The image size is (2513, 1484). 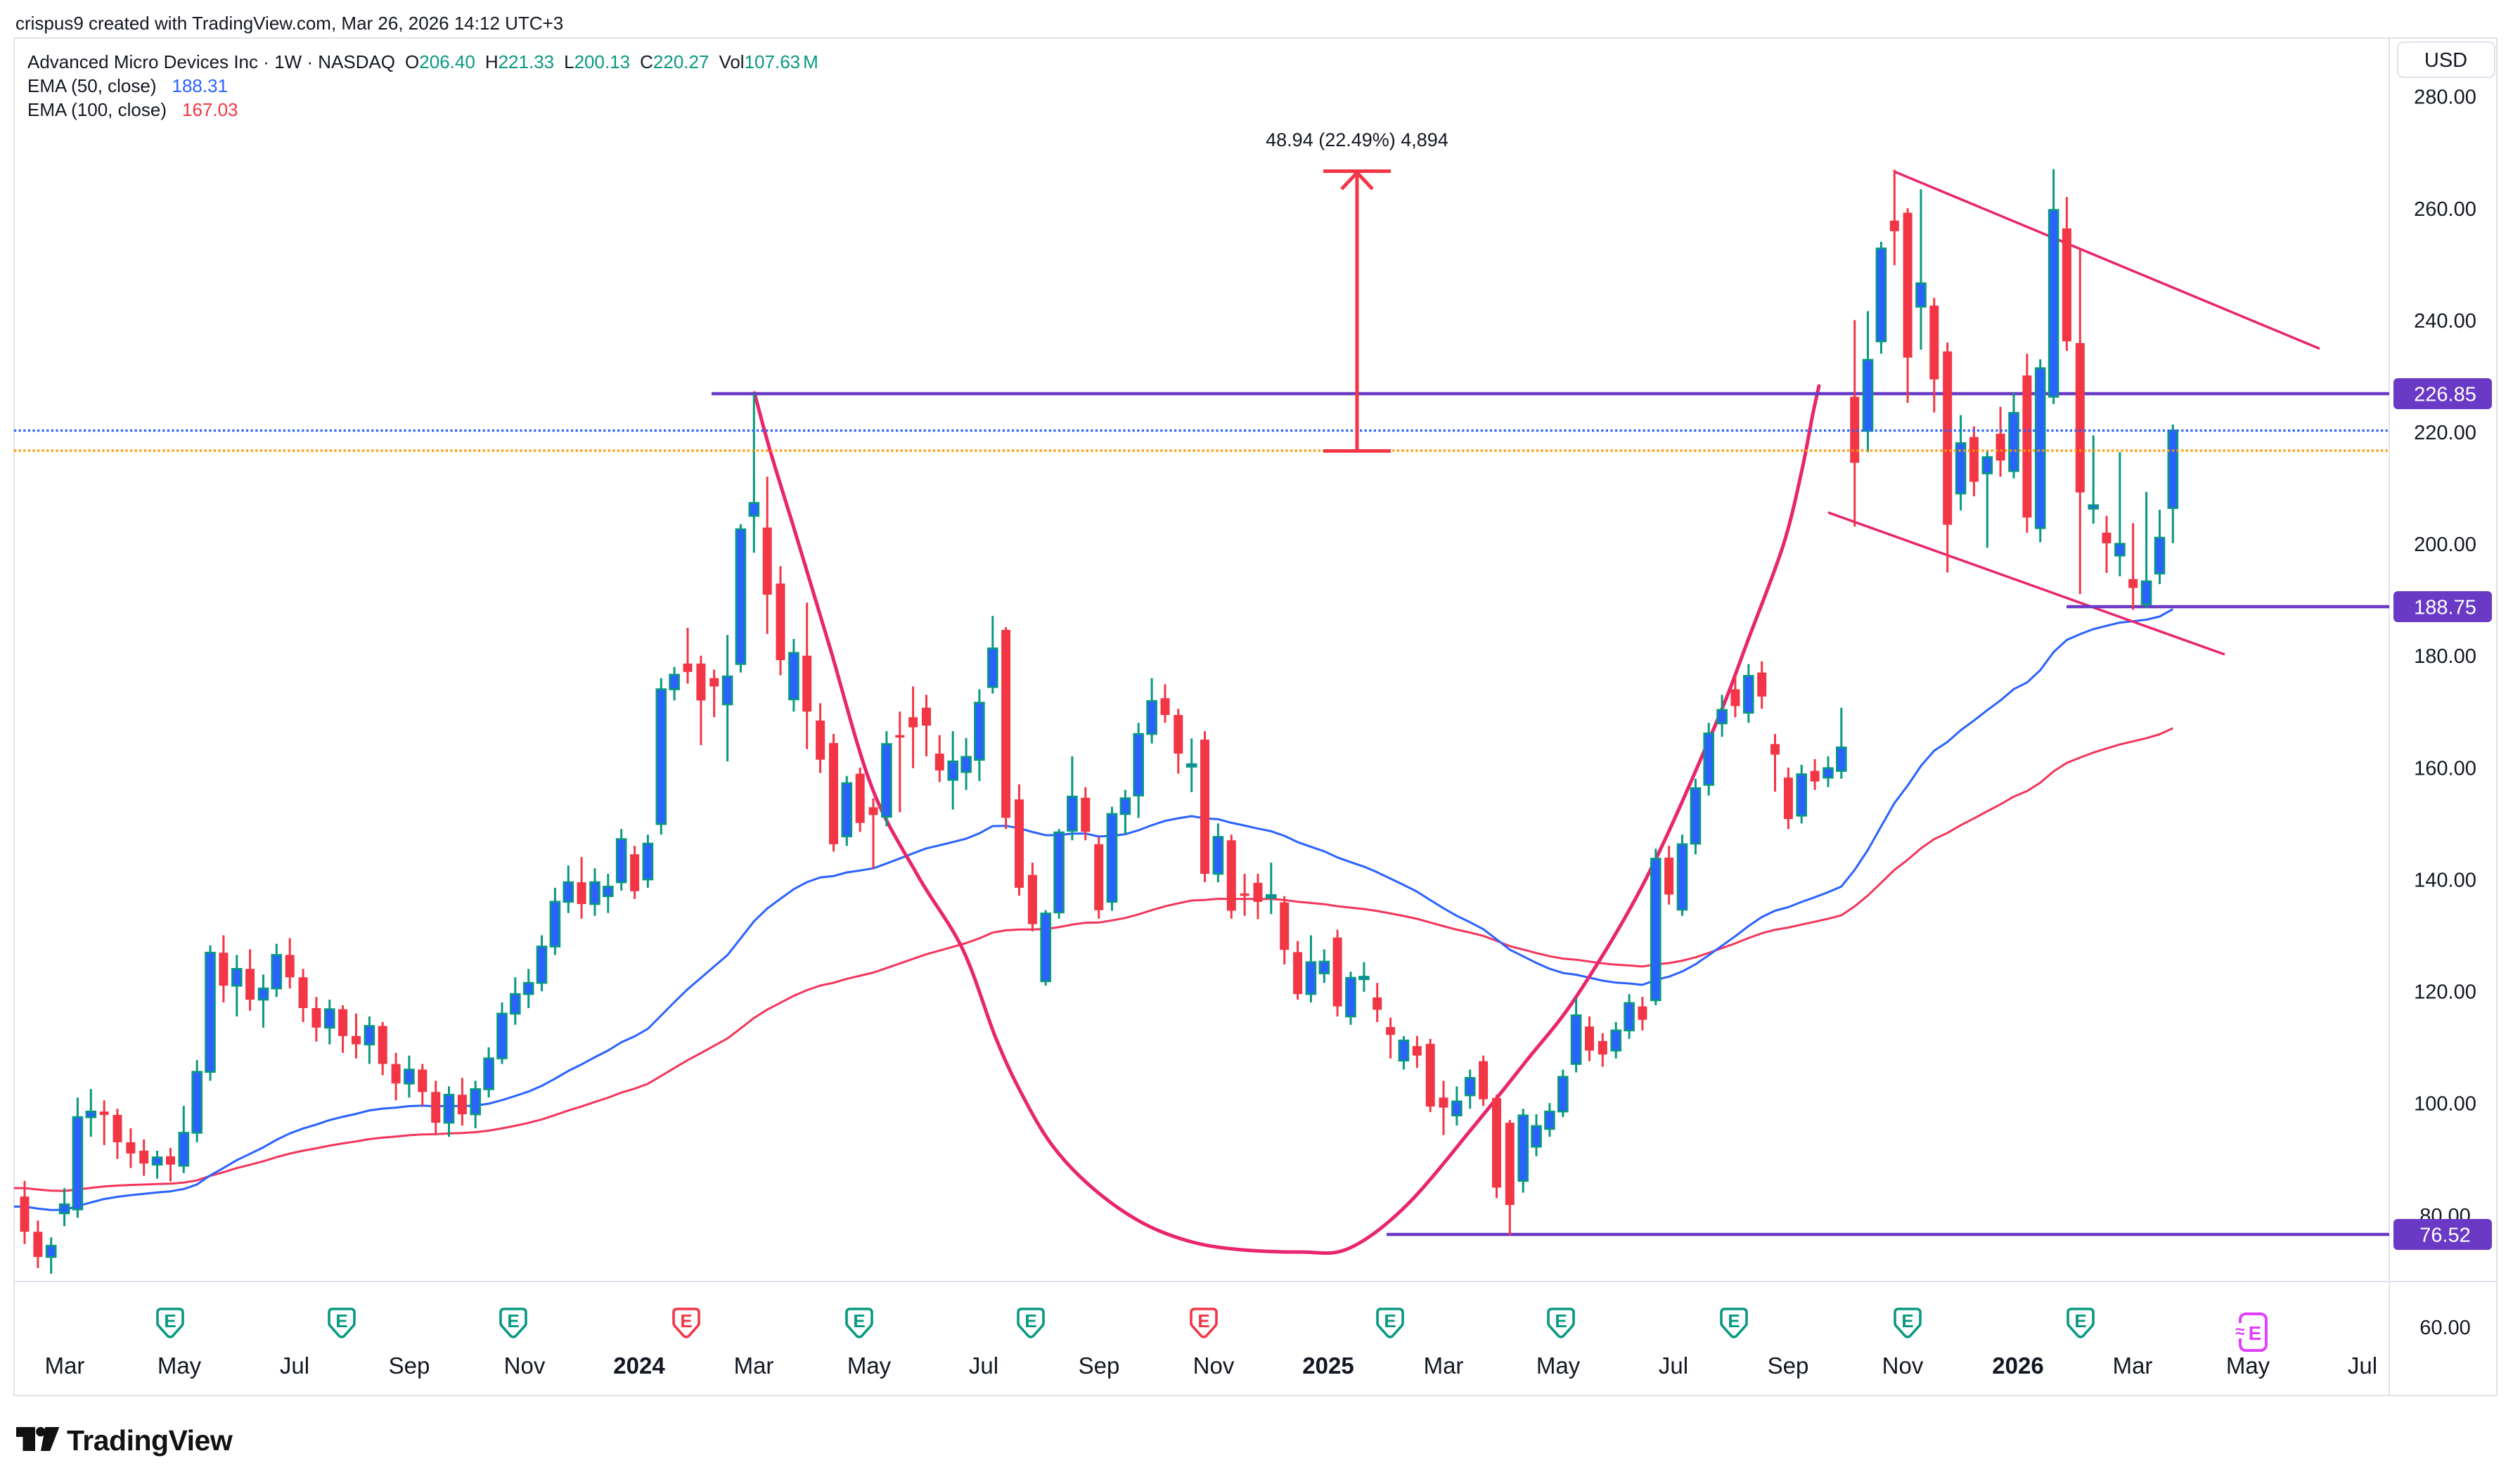 I want to click on svg-text: 2024, so click(x=639, y=1366).